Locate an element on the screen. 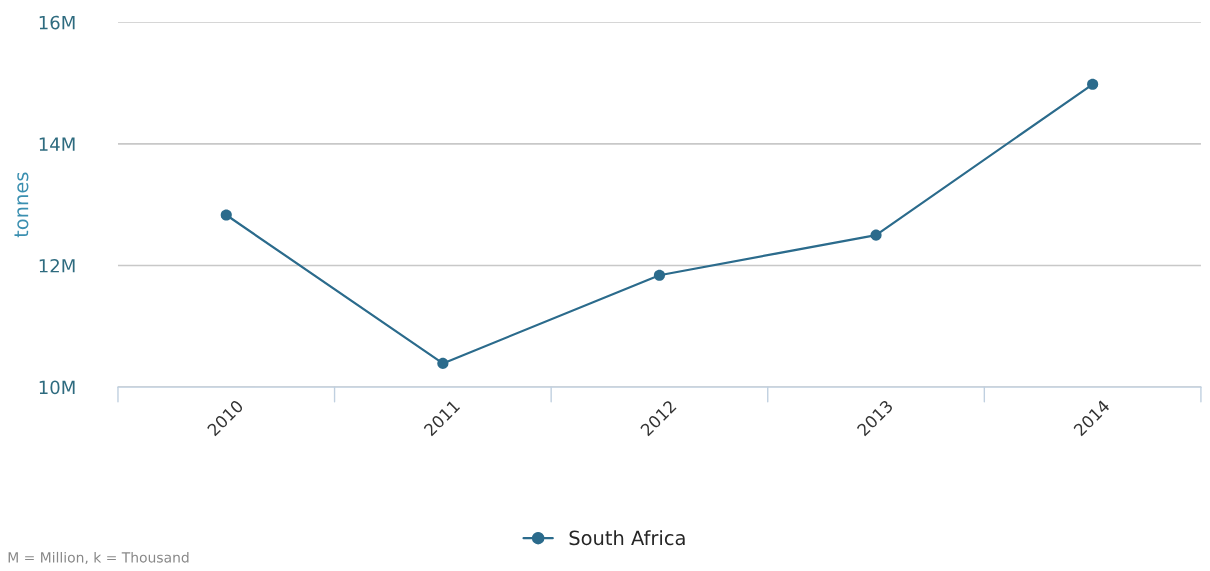  y-tick-label: 16M is located at coordinates (57, 22).